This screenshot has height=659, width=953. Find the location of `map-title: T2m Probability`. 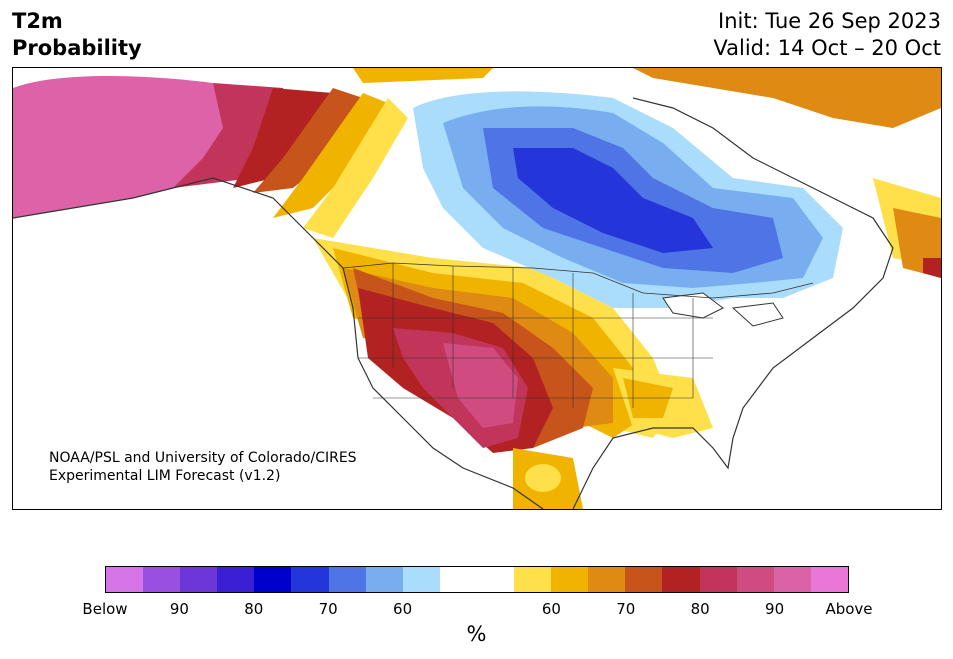

map-title: T2m Probability is located at coordinates (77, 35).